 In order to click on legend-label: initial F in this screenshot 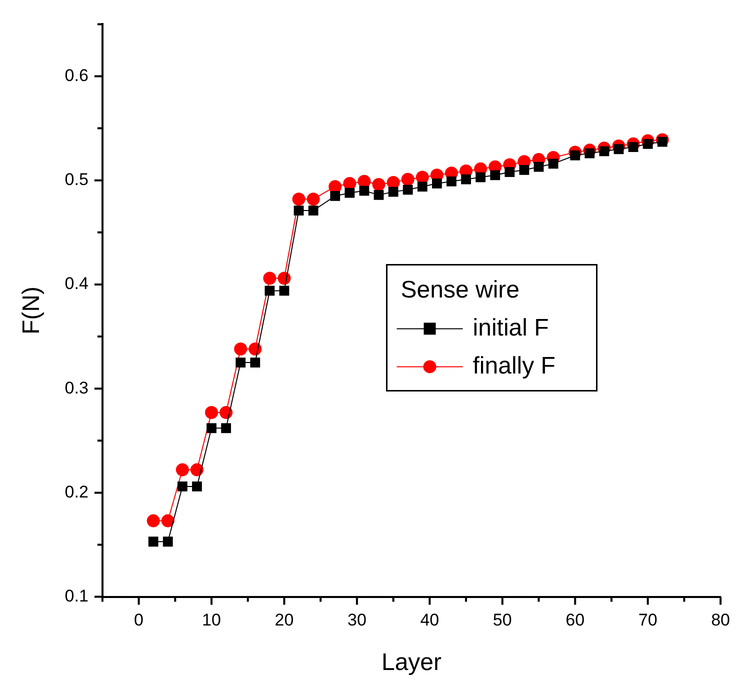, I will do `click(510, 328)`.